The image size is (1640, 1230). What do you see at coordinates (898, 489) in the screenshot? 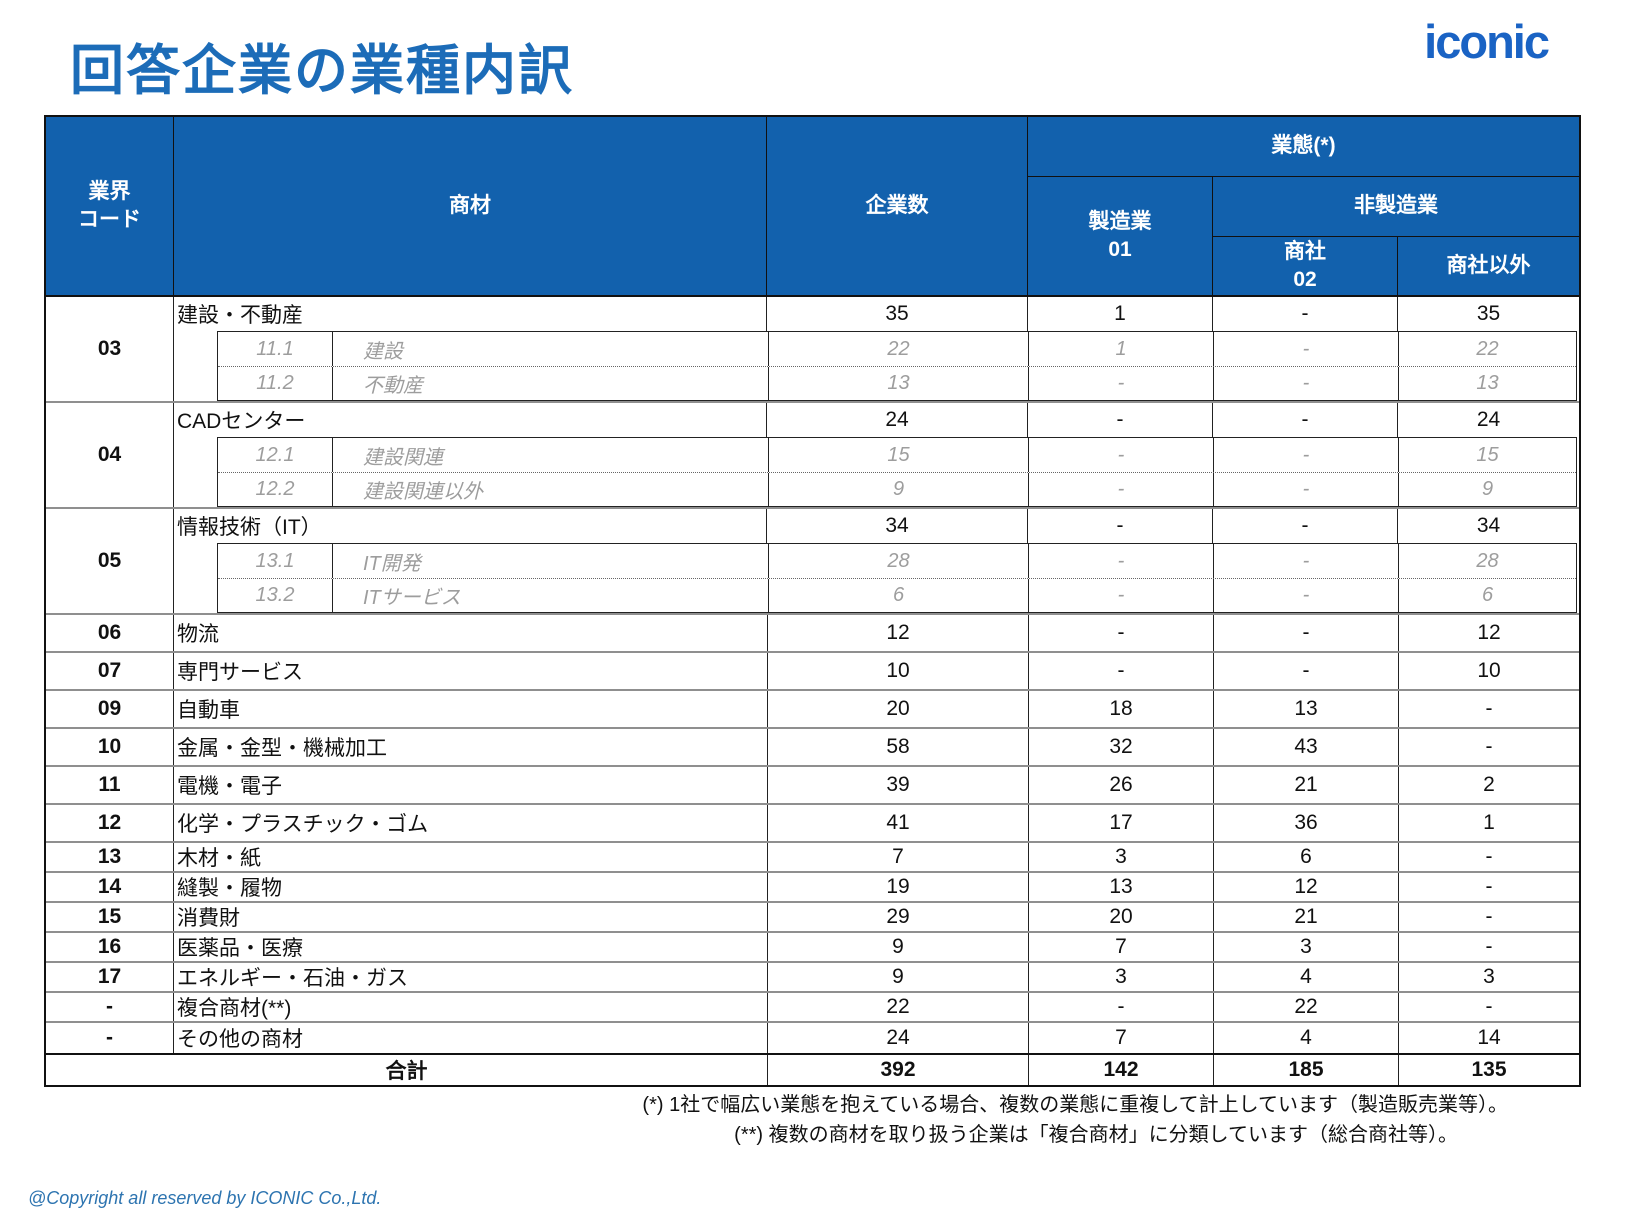
I see `sub-value-cell: 9` at bounding box center [898, 489].